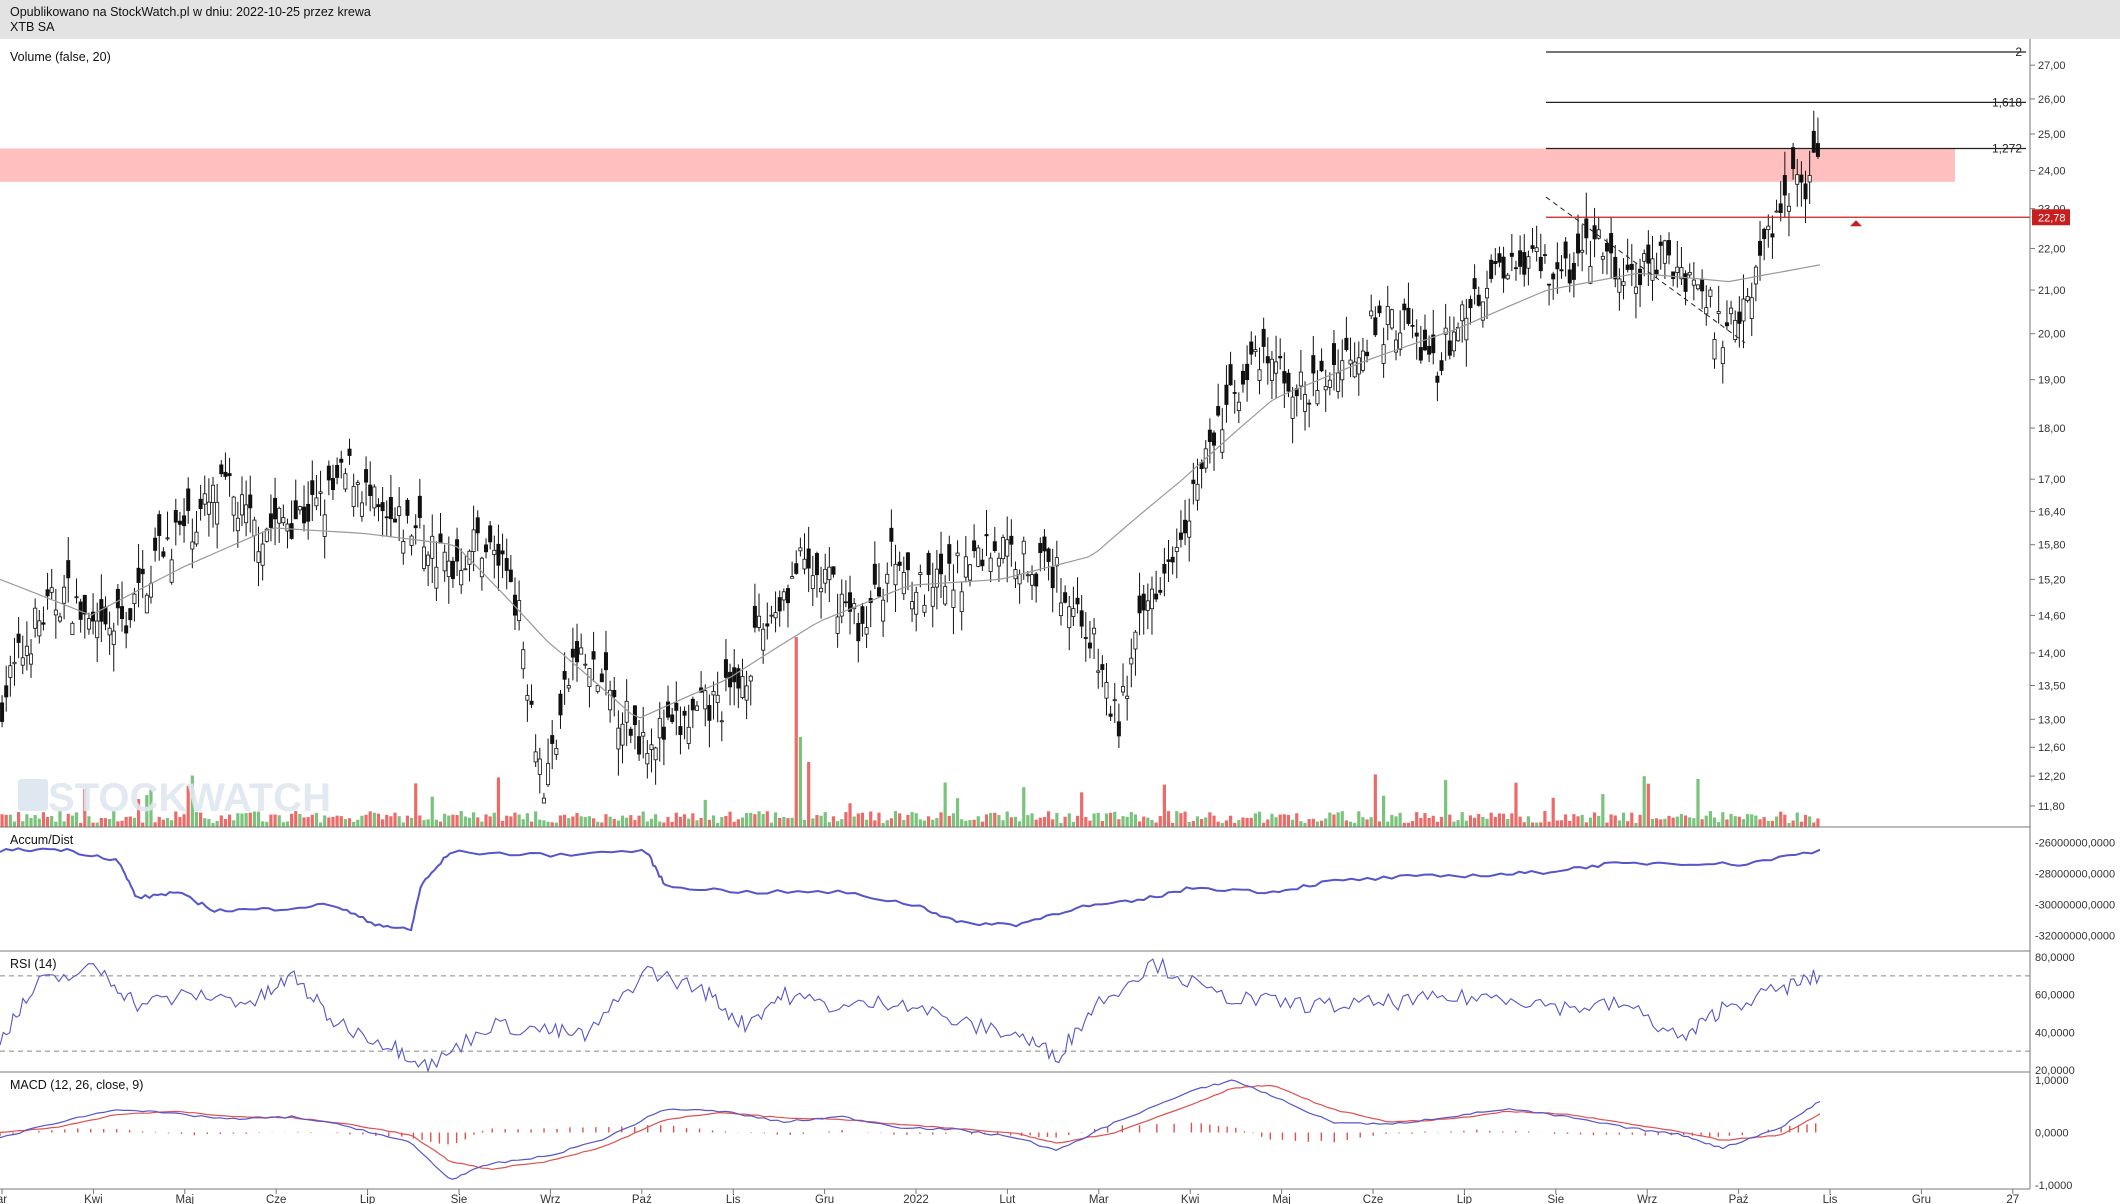 This screenshot has width=2120, height=1204. I want to click on rsi-tick-0: 80,0000, so click(2055, 958).